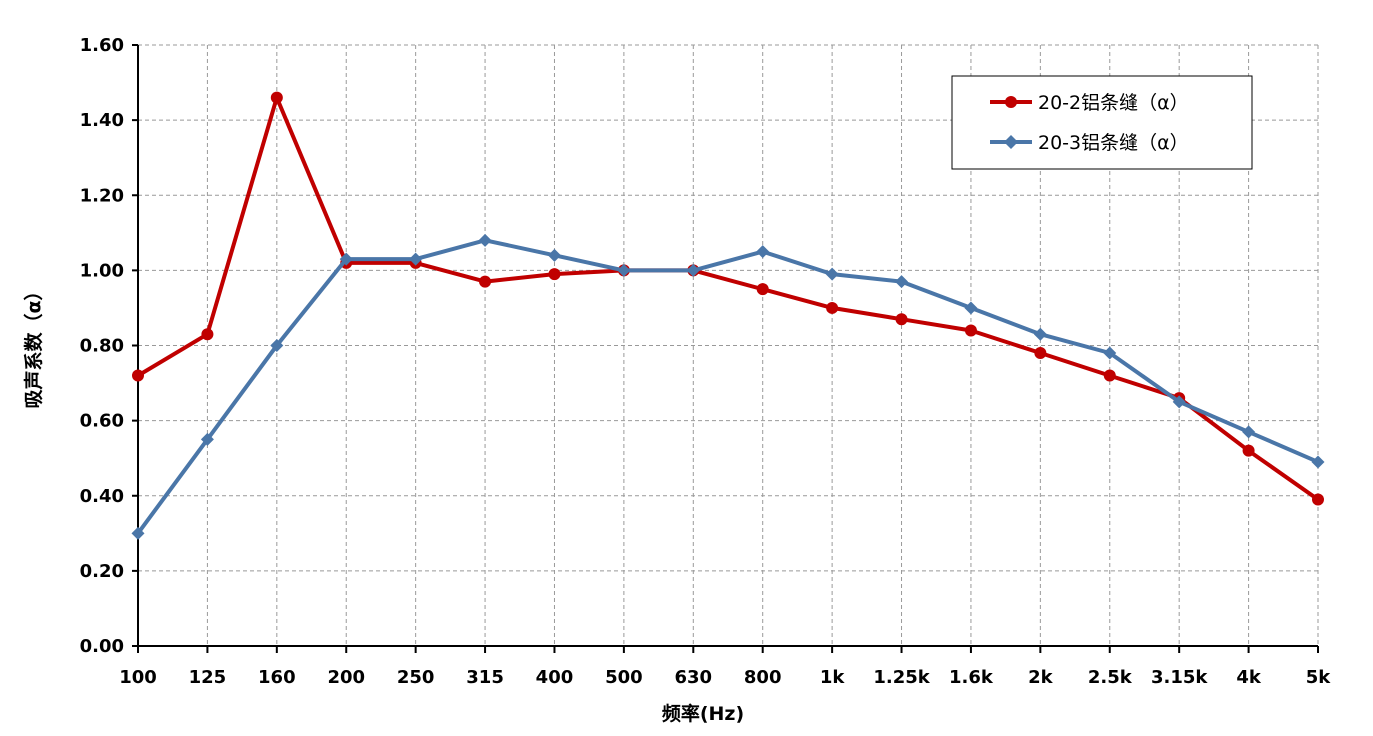 The image size is (1373, 736). I want to click on x-tick-label: 630, so click(694, 677).